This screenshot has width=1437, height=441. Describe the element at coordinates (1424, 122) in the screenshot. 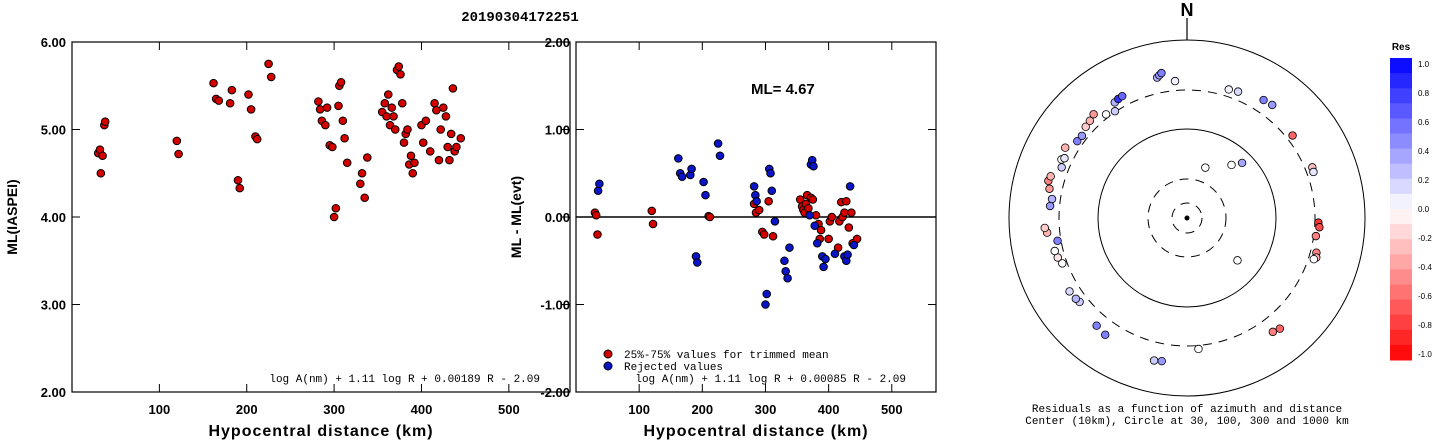

I see `colorbar-tick-label: 0.6` at that location.